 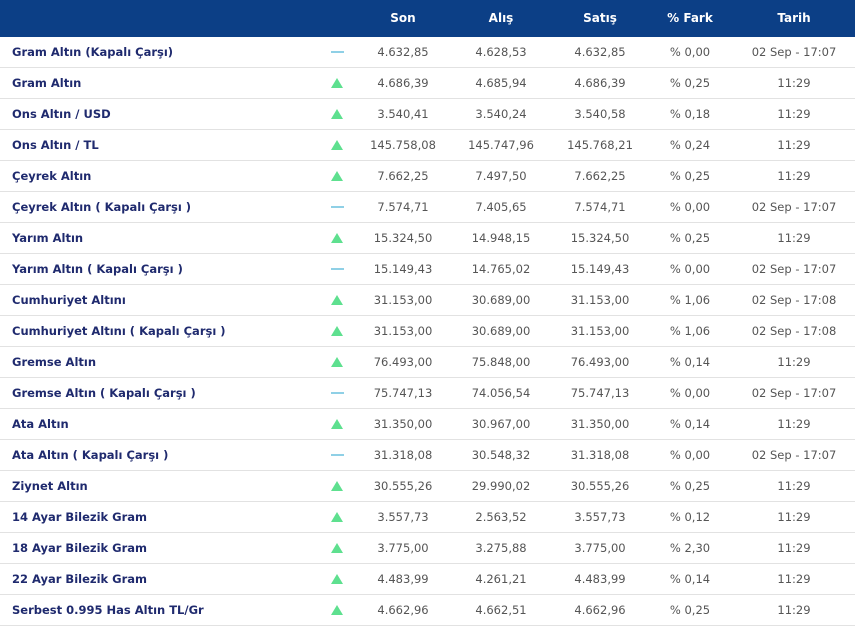 I want to click on asset-name: Gremse Altın, so click(x=54, y=362).